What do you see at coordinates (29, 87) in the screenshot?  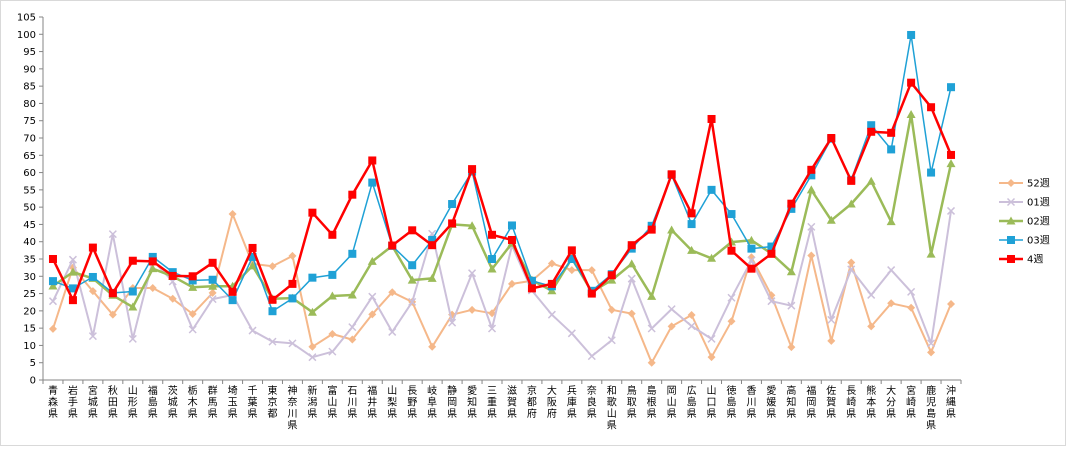 I see `y-tick-label: 85` at bounding box center [29, 87].